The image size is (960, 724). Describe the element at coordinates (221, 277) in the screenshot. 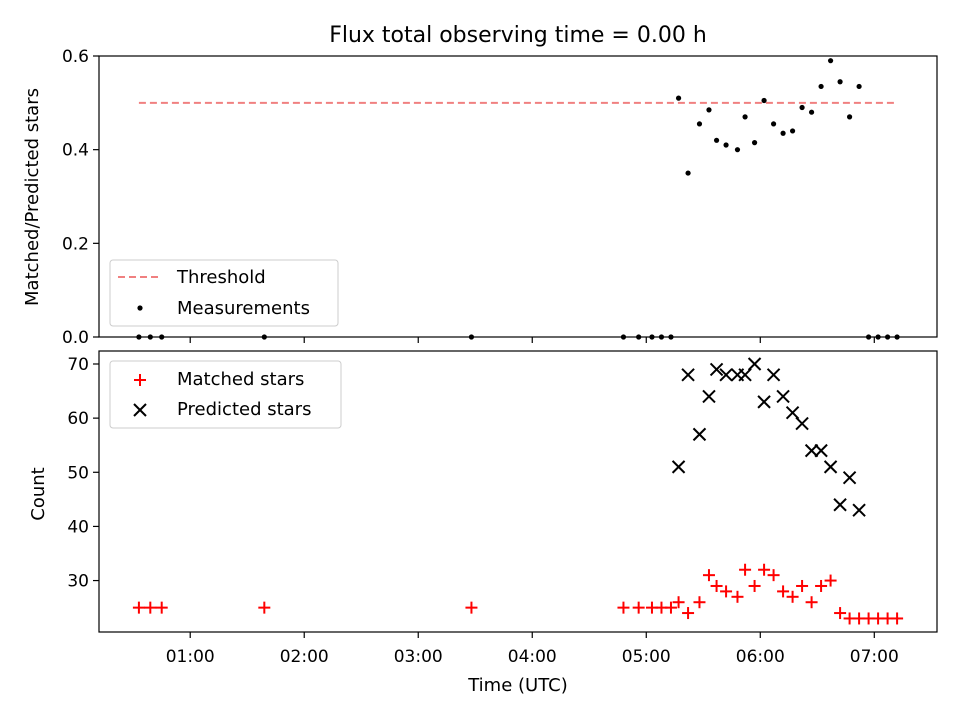

I see `threshold-legend-label: Threshold` at that location.